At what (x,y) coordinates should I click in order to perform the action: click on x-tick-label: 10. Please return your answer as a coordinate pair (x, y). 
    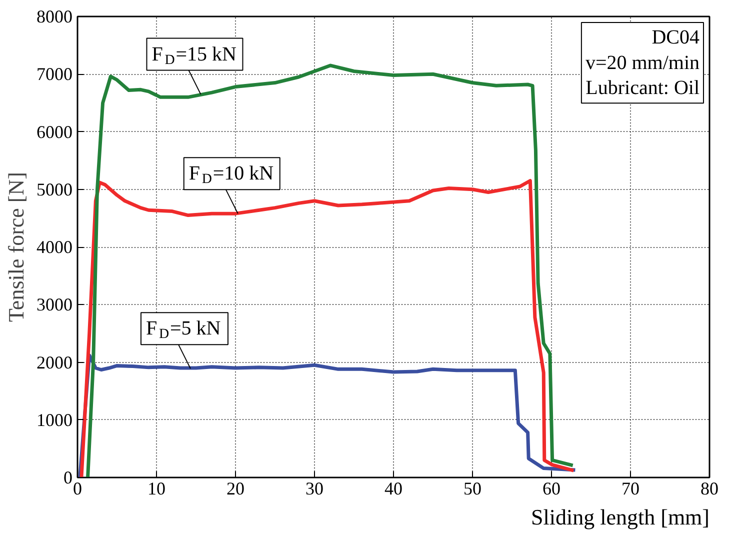
    Looking at the image, I should click on (157, 488).